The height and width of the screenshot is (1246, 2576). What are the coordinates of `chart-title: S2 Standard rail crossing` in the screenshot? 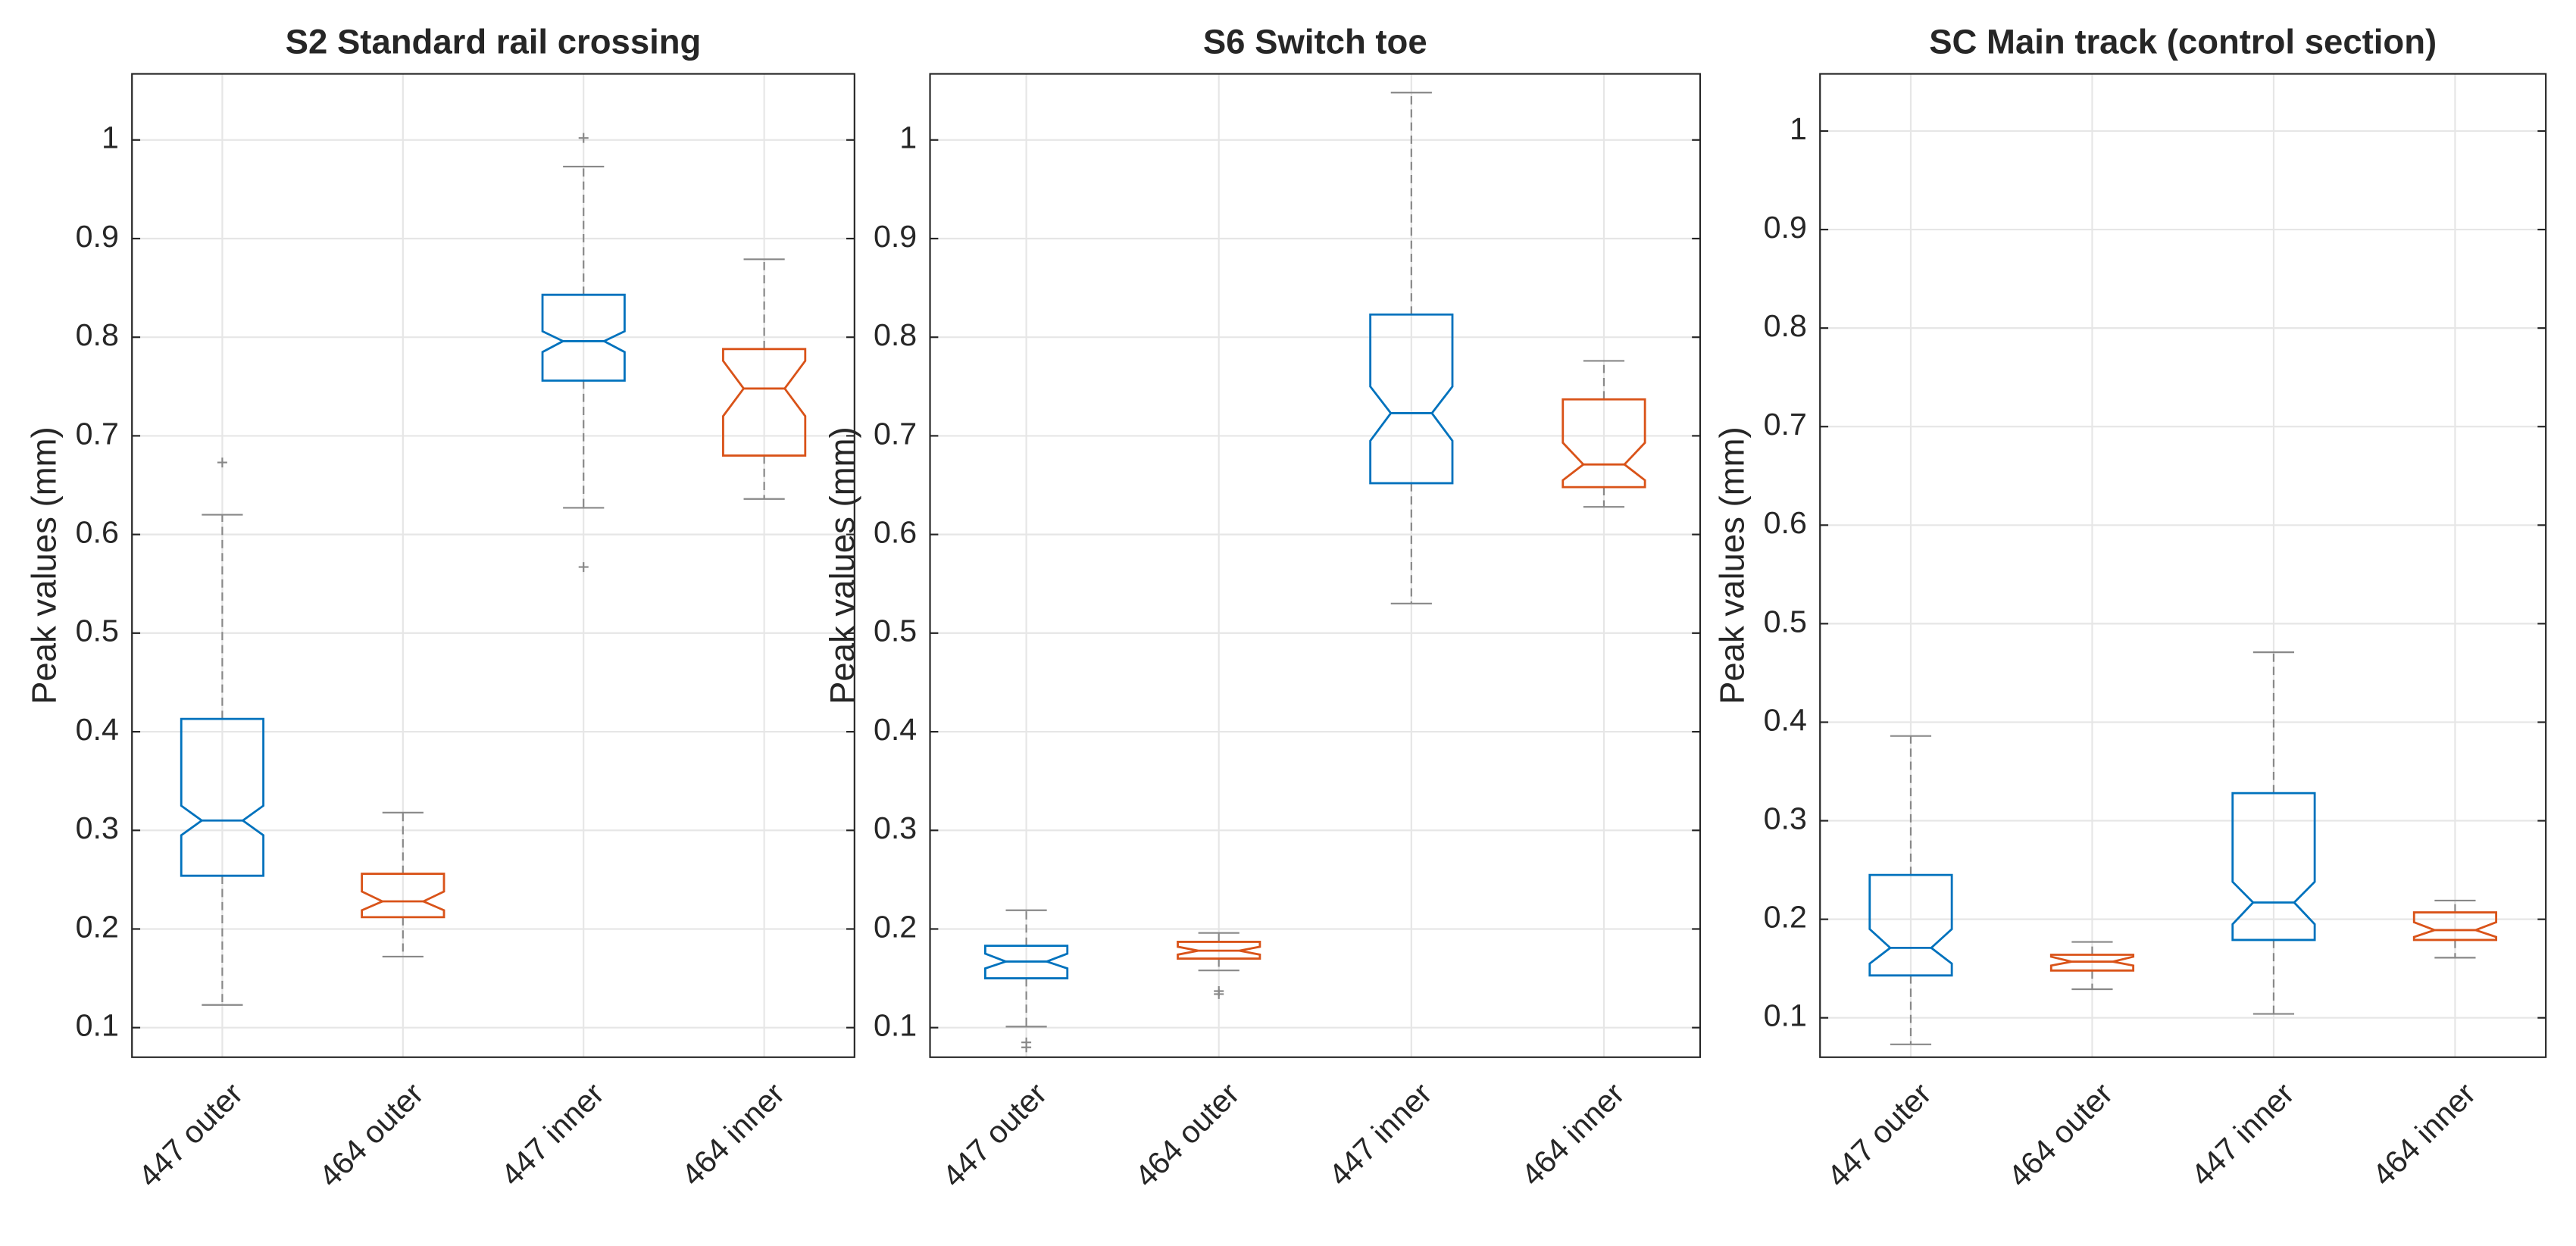 It's located at (494, 42).